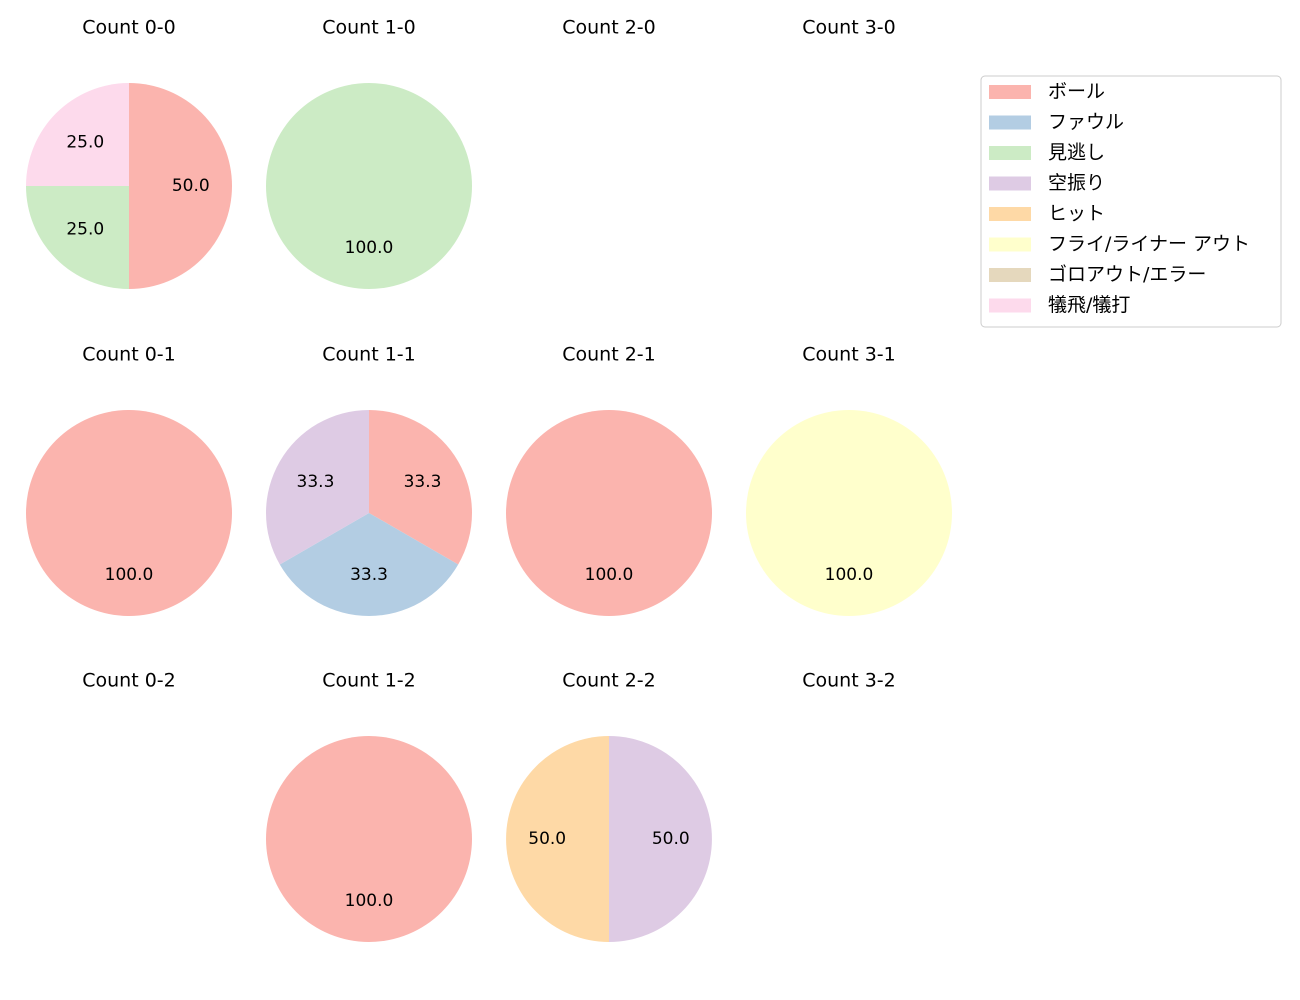 The image size is (1300, 1000). What do you see at coordinates (1076, 183) in the screenshot?
I see `legend-label: 空振り` at bounding box center [1076, 183].